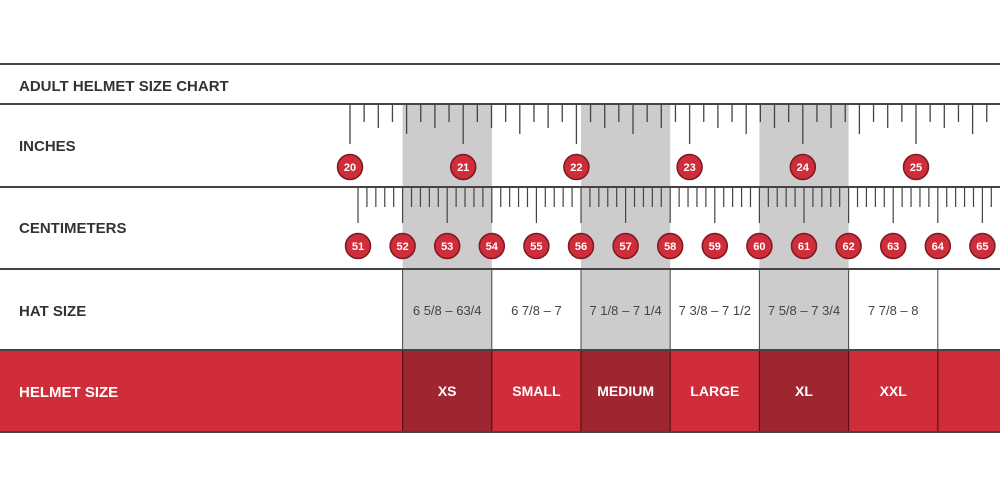  I want to click on helmet-size-value: XS, so click(447, 391).